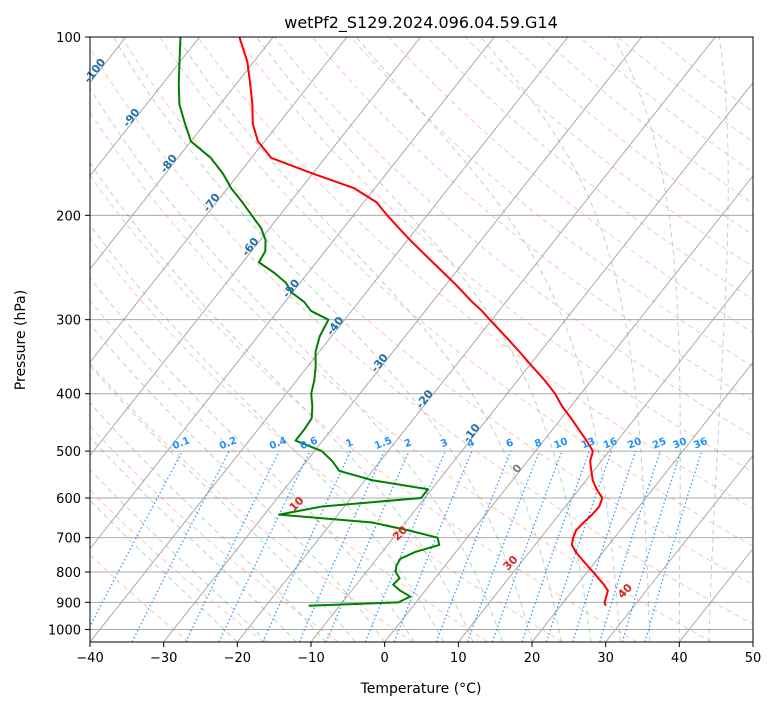 This screenshot has height=708, width=775. Describe the element at coordinates (588, 443) in the screenshot. I see `mixing-ratio-label: 13` at that location.